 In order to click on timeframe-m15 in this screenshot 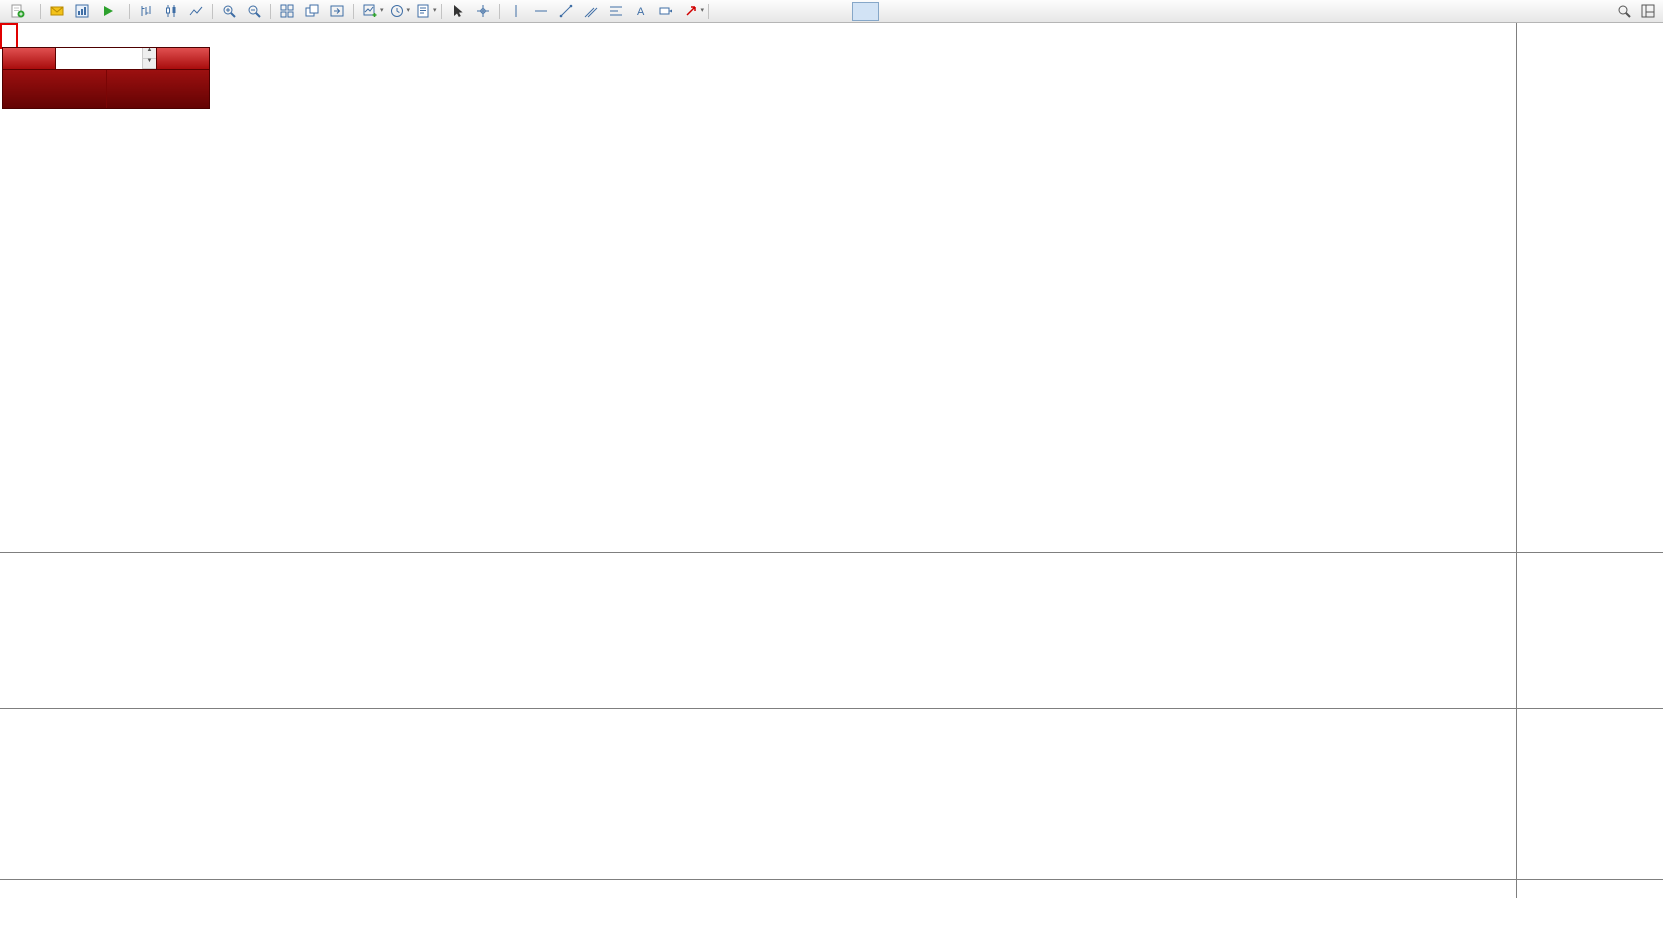, I will do `click(784, 11)`.